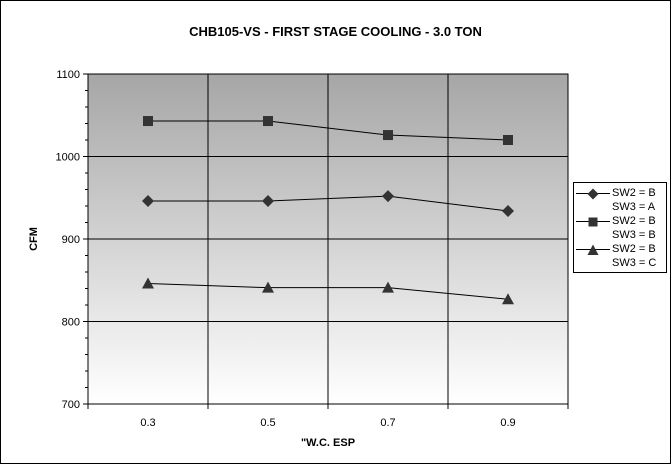 This screenshot has height=464, width=671. Describe the element at coordinates (71, 405) in the screenshot. I see `y-tick-label: 700` at that location.